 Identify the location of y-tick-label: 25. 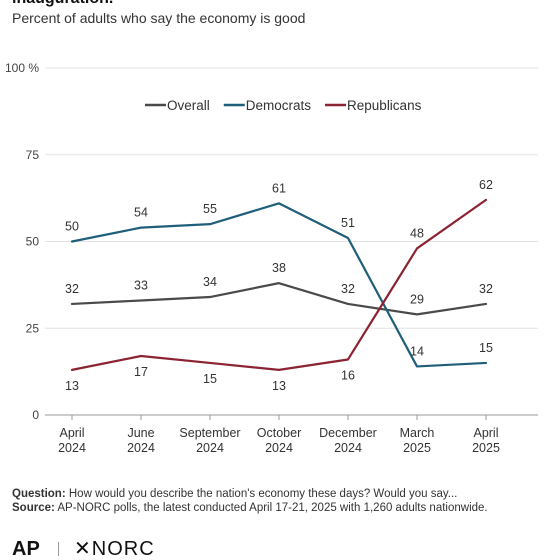
(33, 328).